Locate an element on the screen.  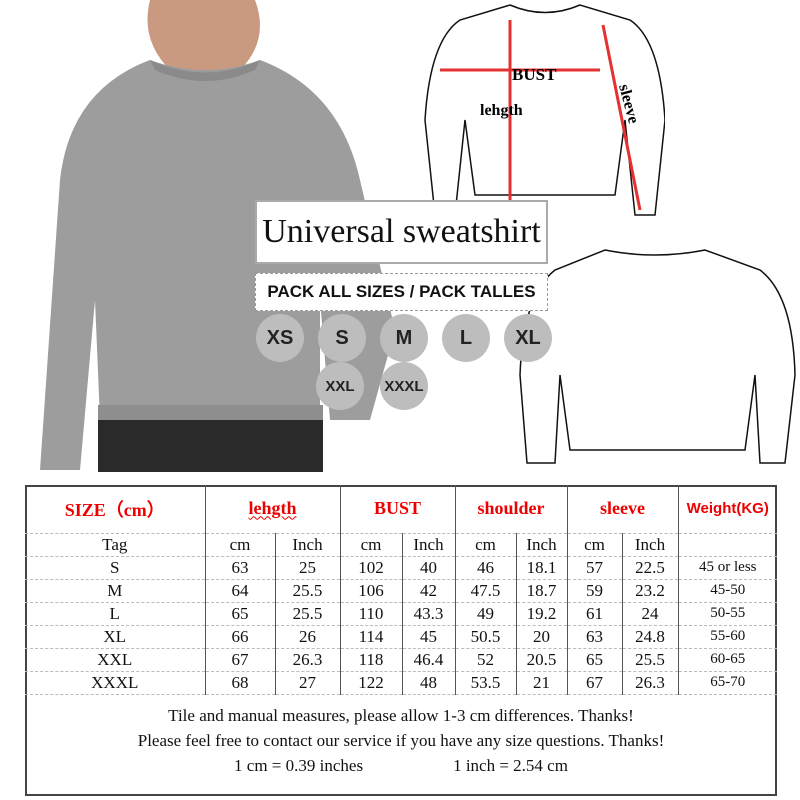
header-length: lehgth is located at coordinates (272, 508).